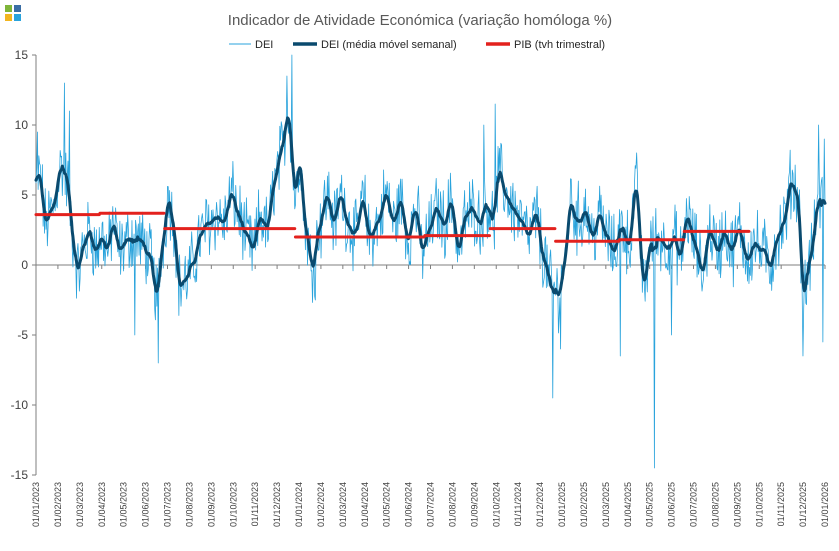 The width and height of the screenshot is (839, 551). Describe the element at coordinates (20, 405) in the screenshot. I see `y-tick-label: -10` at that location.